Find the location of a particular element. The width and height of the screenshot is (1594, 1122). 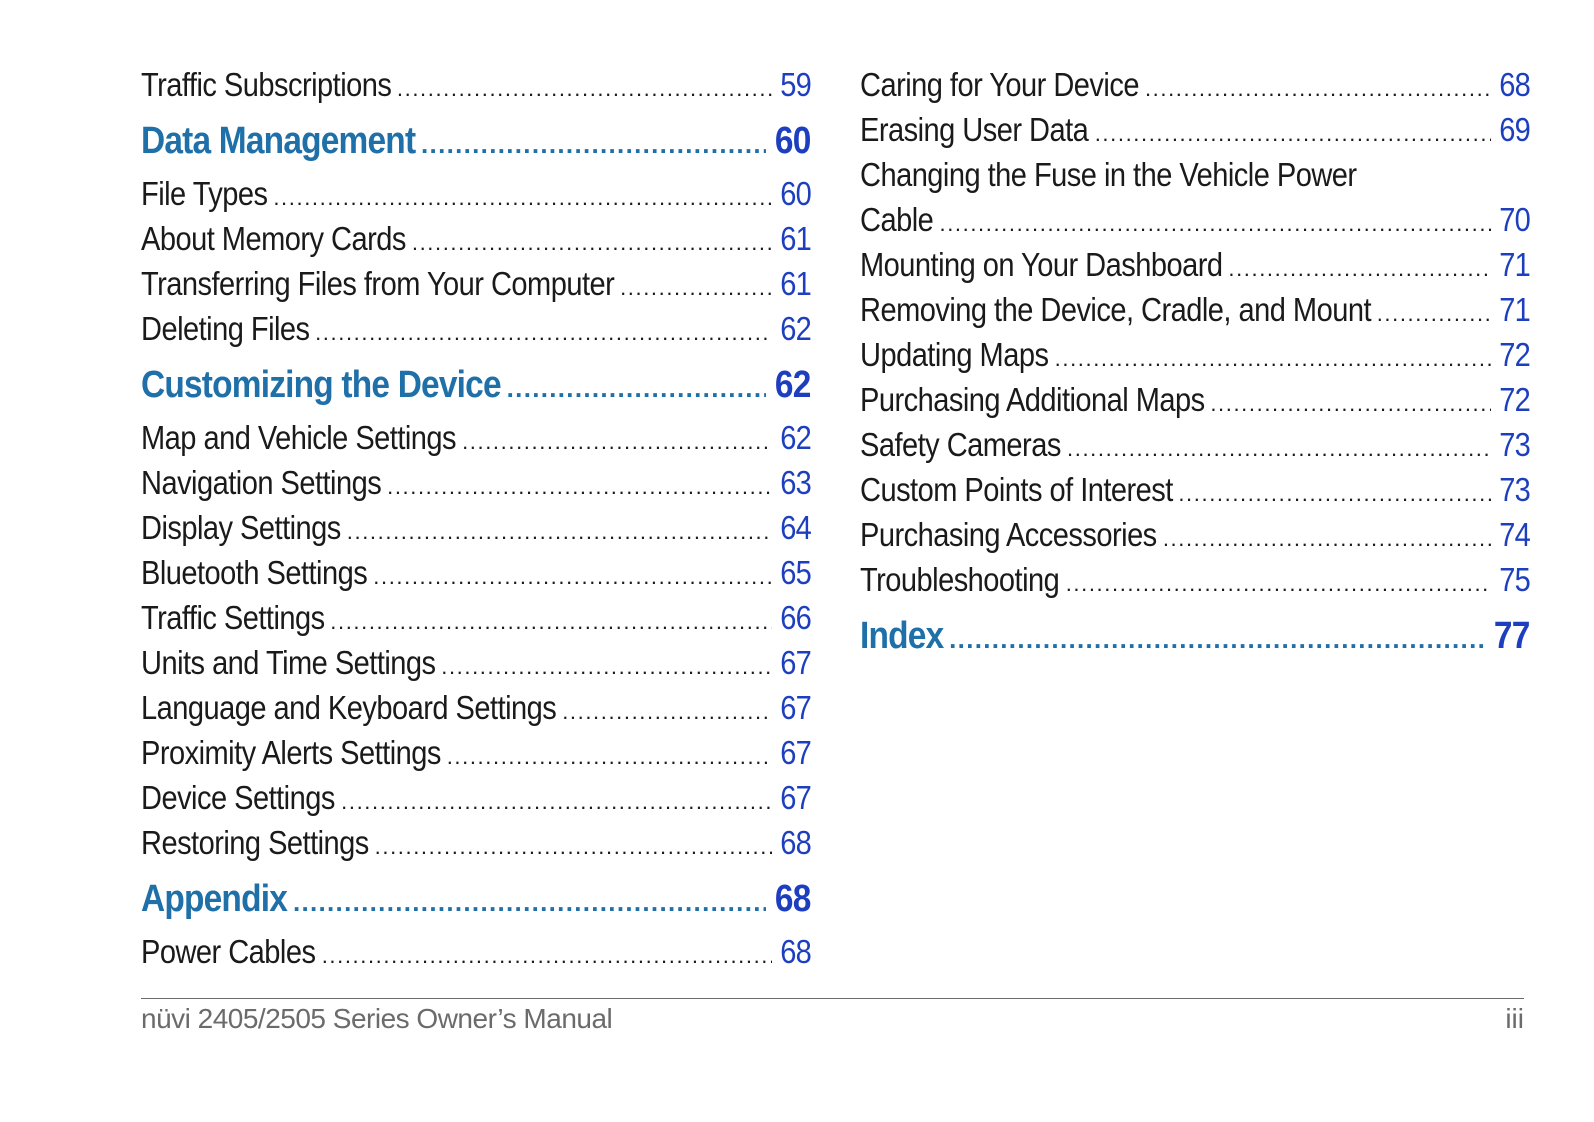

toc-entry-about-memory-cards: About Memory Cards 61 is located at coordinates (476, 238).